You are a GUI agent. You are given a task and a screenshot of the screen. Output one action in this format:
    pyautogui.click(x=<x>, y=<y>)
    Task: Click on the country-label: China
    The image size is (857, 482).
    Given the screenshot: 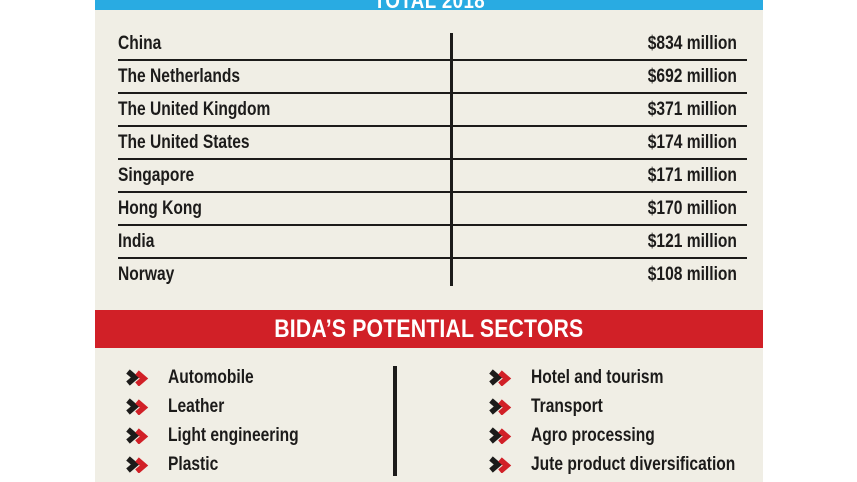 What is the action you would take?
    pyautogui.click(x=140, y=43)
    